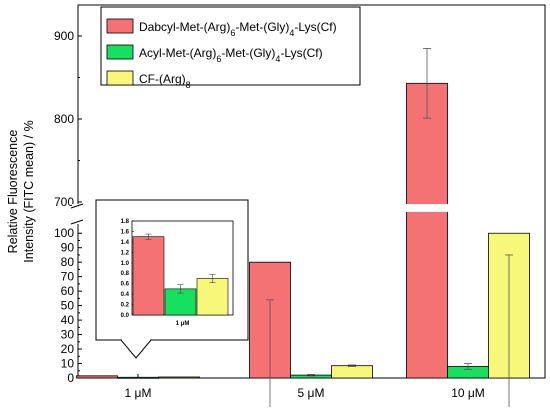 The width and height of the screenshot is (550, 412). Describe the element at coordinates (68, 291) in the screenshot. I see `y-tick-label: 60` at that location.